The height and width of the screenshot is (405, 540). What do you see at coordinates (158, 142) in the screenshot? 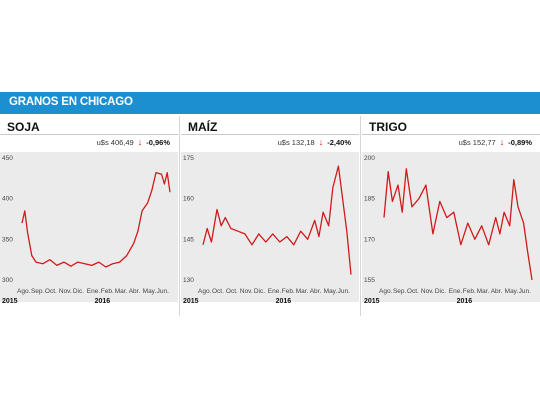
I see `change-value: -0,96%` at bounding box center [158, 142].